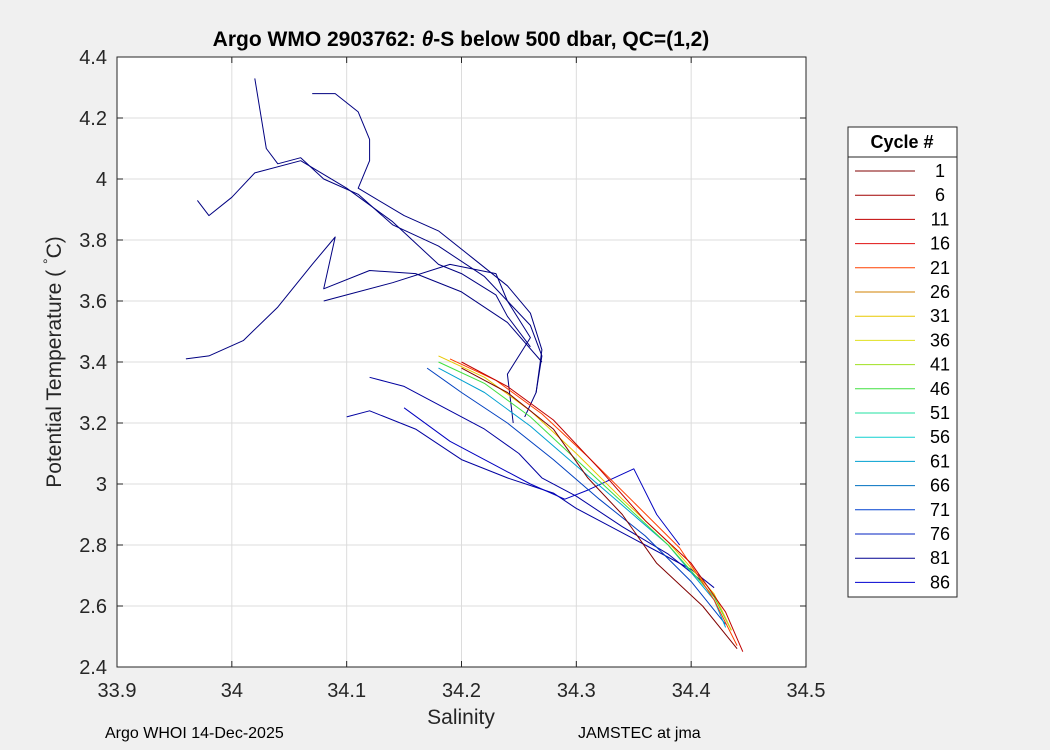 The width and height of the screenshot is (1050, 750). I want to click on series-profile-j, so click(582, 497).